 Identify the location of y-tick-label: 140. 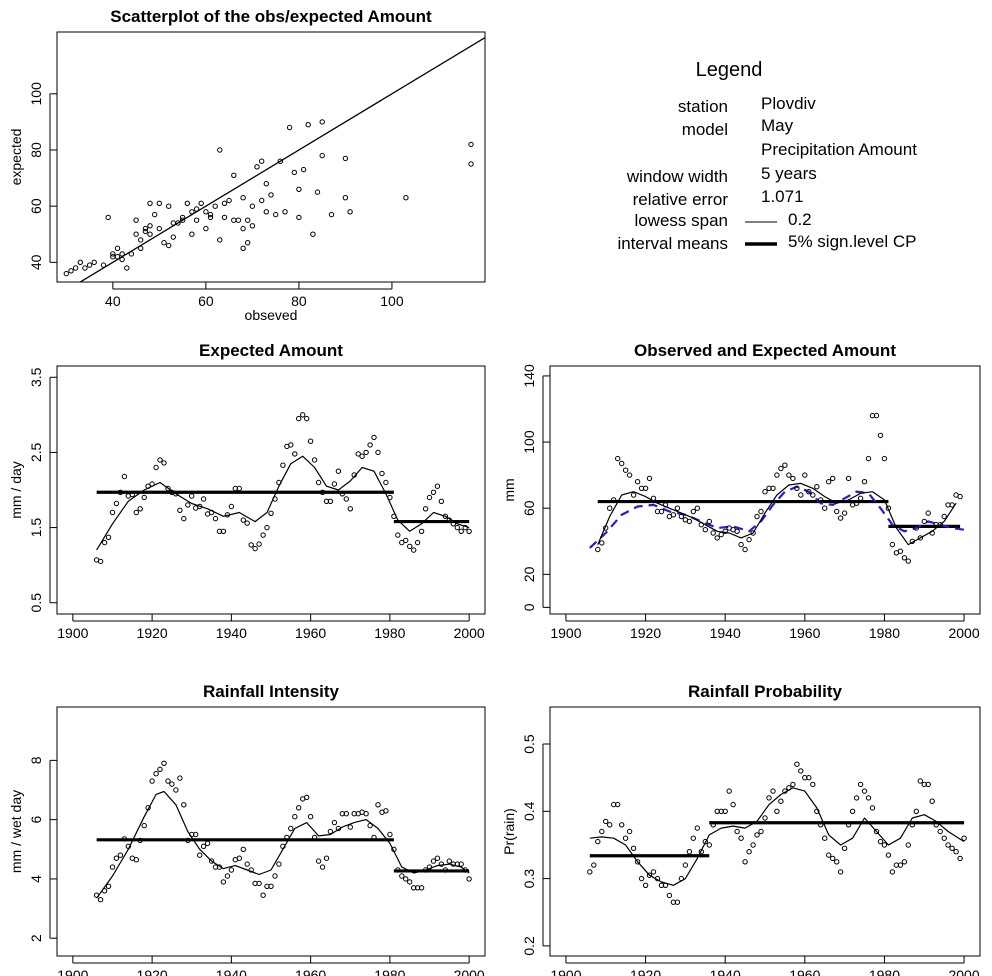
(529, 376).